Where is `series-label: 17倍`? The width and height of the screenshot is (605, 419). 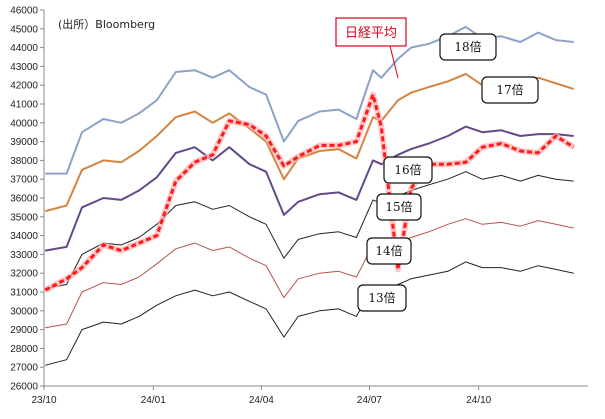
series-label: 17倍 is located at coordinates (509, 89).